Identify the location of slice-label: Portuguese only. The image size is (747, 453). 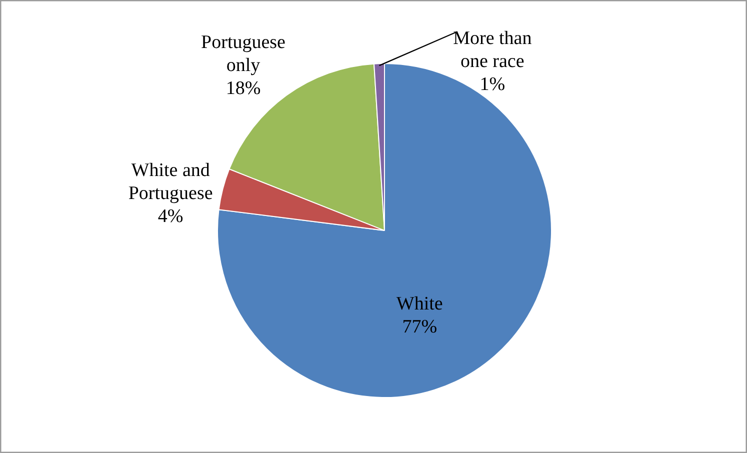
(243, 54).